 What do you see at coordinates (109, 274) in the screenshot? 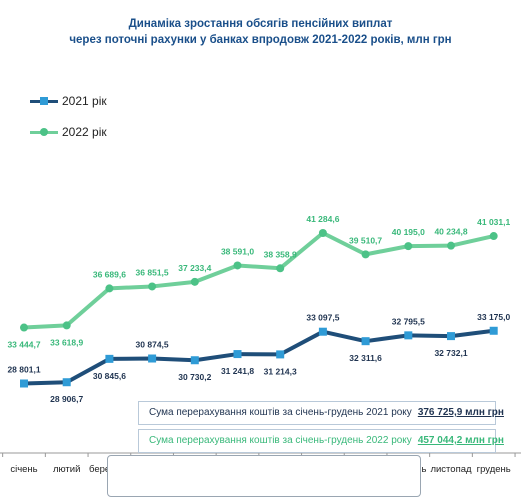
I see `data-label-2022: 36 689,6` at bounding box center [109, 274].